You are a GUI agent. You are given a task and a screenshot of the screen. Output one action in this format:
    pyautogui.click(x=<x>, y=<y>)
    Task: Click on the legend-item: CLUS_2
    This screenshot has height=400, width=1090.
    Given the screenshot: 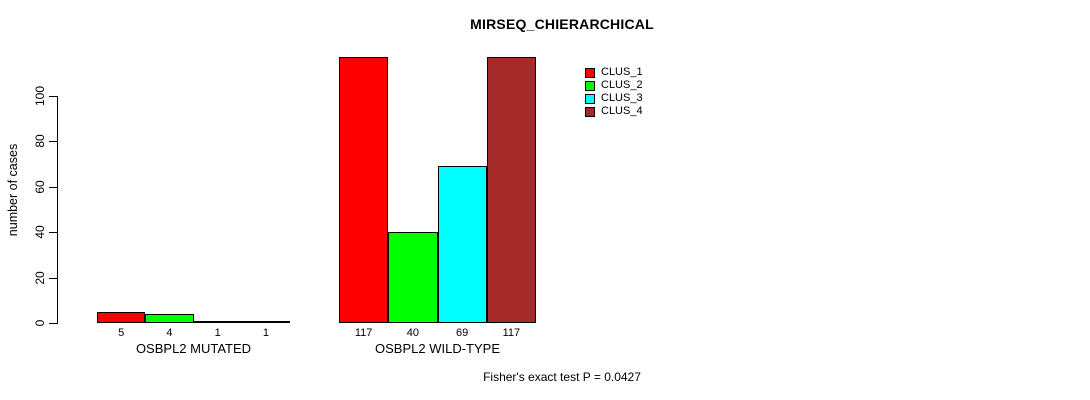 What is the action you would take?
    pyautogui.click(x=614, y=85)
    